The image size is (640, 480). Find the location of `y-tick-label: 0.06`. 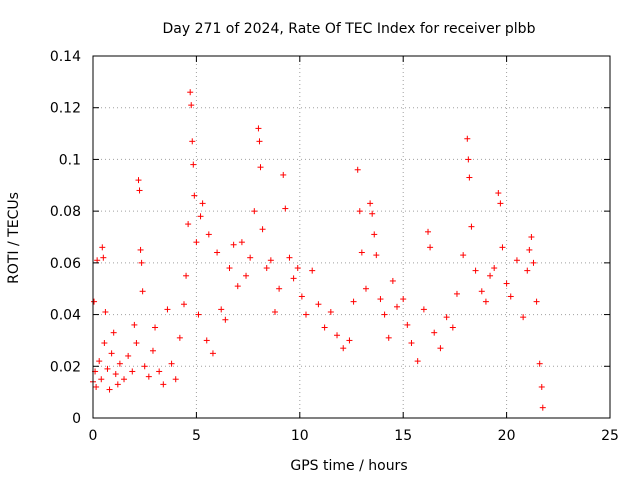

y-tick-label: 0.06 is located at coordinates (65, 264).